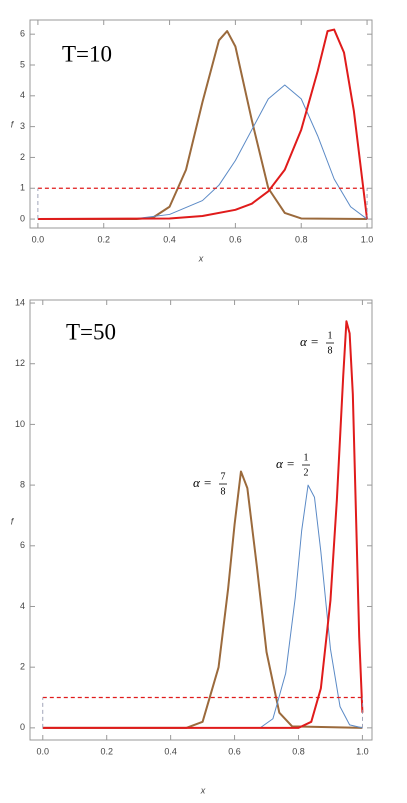 The height and width of the screenshot is (803, 407). Describe the element at coordinates (223, 476) in the screenshot. I see `annotation-numerator: 7` at that location.